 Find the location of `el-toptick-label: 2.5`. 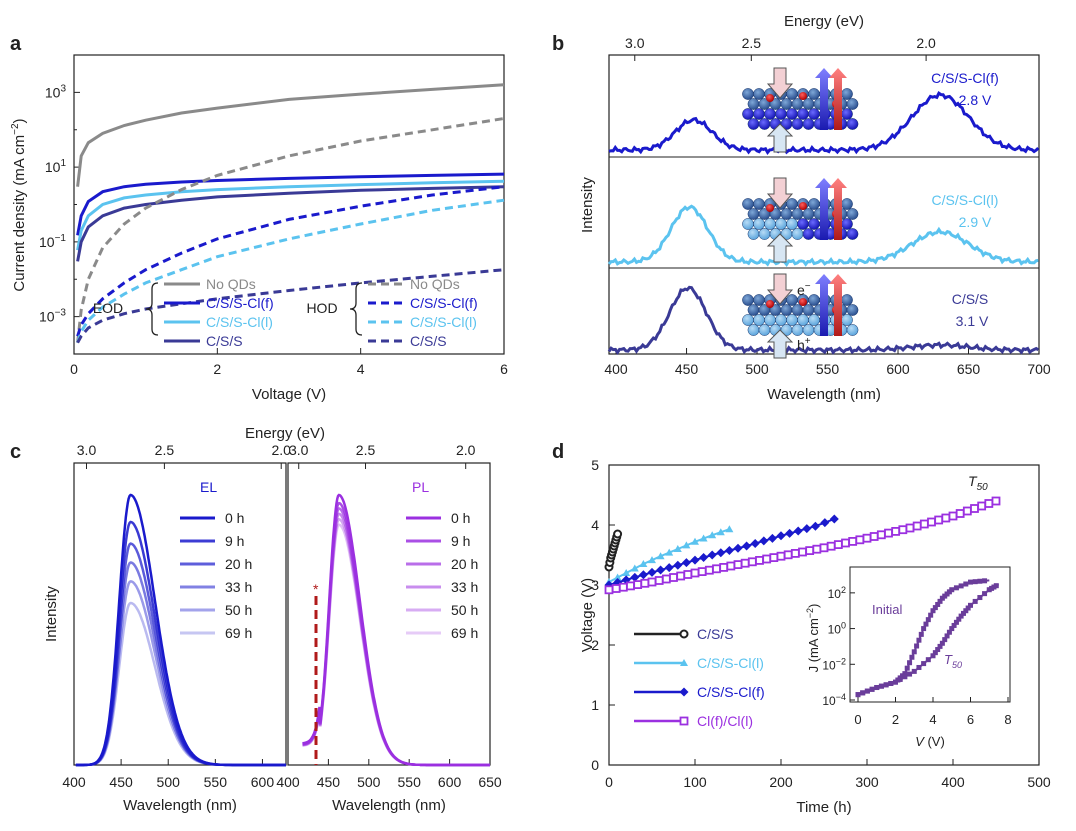

el-toptick-label: 2.5 is located at coordinates (165, 450).